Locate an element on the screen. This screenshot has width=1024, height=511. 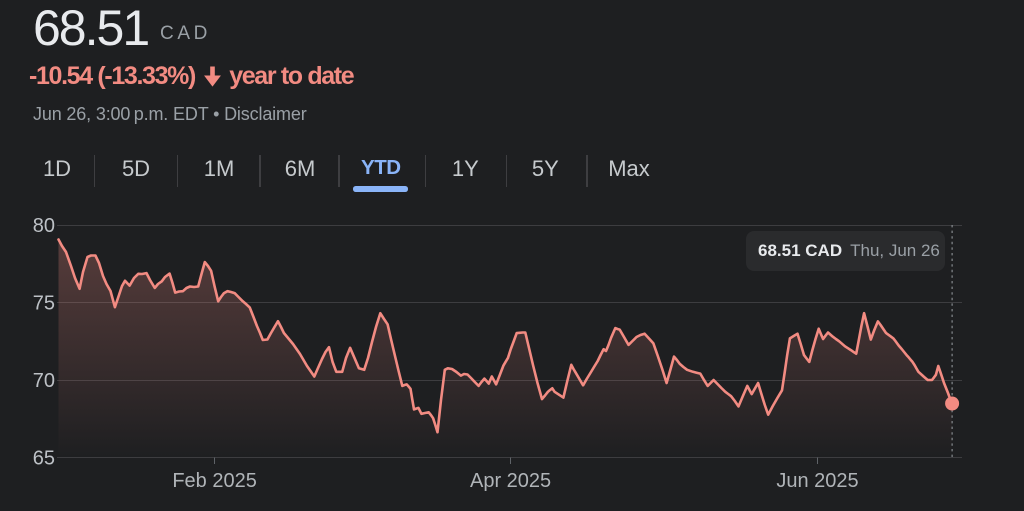
svg-text: 65 is located at coordinates (44, 459).